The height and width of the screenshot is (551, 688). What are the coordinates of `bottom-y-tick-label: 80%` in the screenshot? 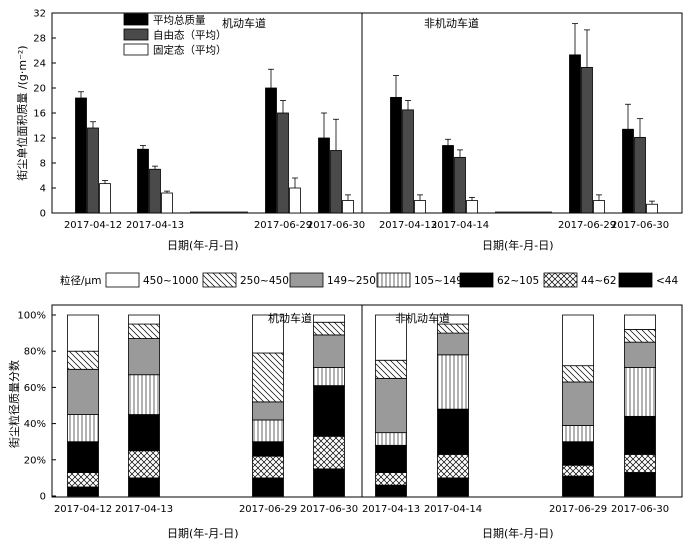 It's located at (35, 352).